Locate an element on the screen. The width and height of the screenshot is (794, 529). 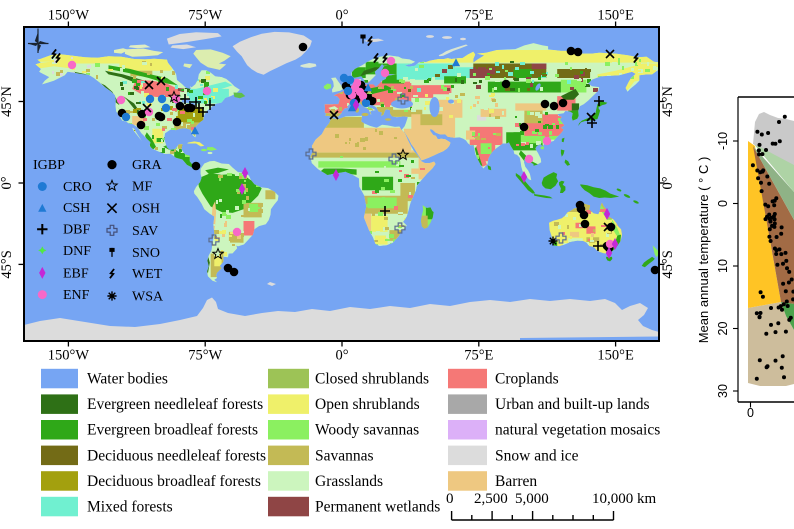
svg-text:Mean annual temperature ( ° C: Mean annual temperature ( ° C ) is located at coordinates (703, 250).